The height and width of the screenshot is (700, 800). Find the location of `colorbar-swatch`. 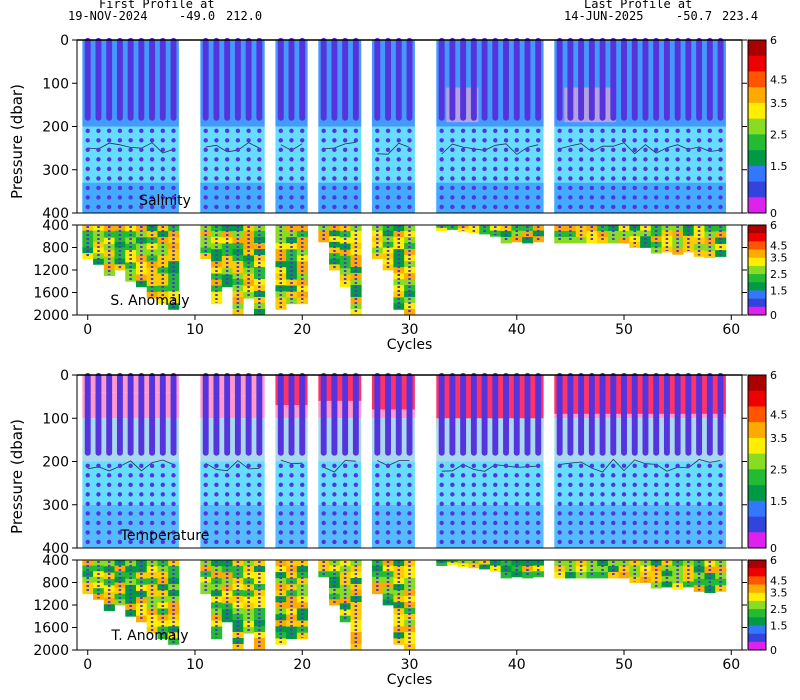

colorbar-swatch is located at coordinates (757, 286).